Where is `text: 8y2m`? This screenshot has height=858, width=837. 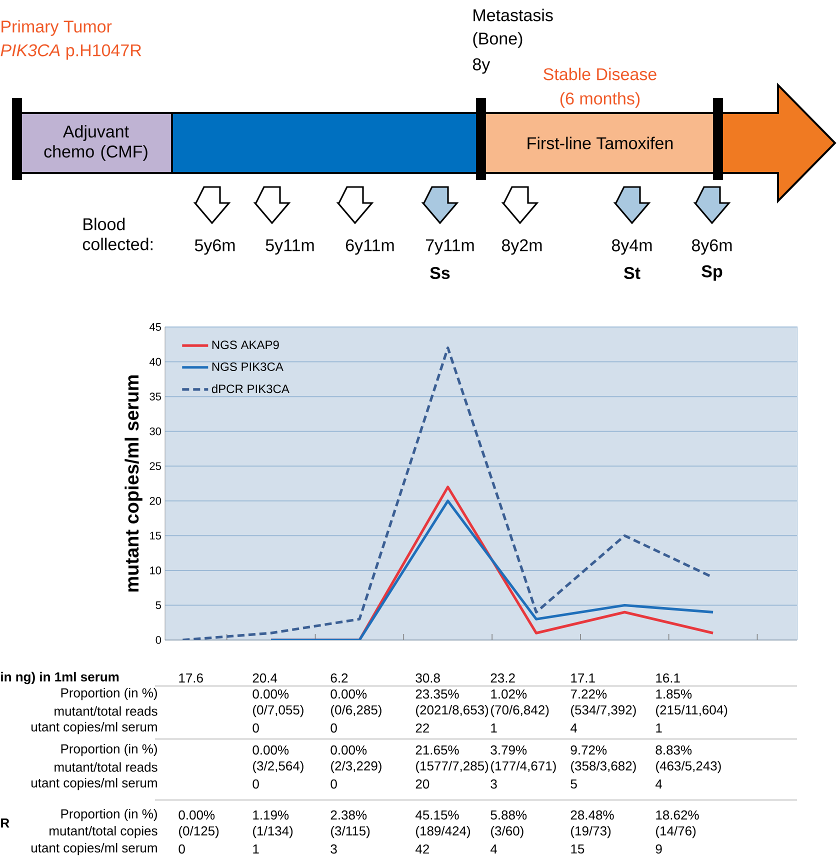 text: 8y2m is located at coordinates (522, 247).